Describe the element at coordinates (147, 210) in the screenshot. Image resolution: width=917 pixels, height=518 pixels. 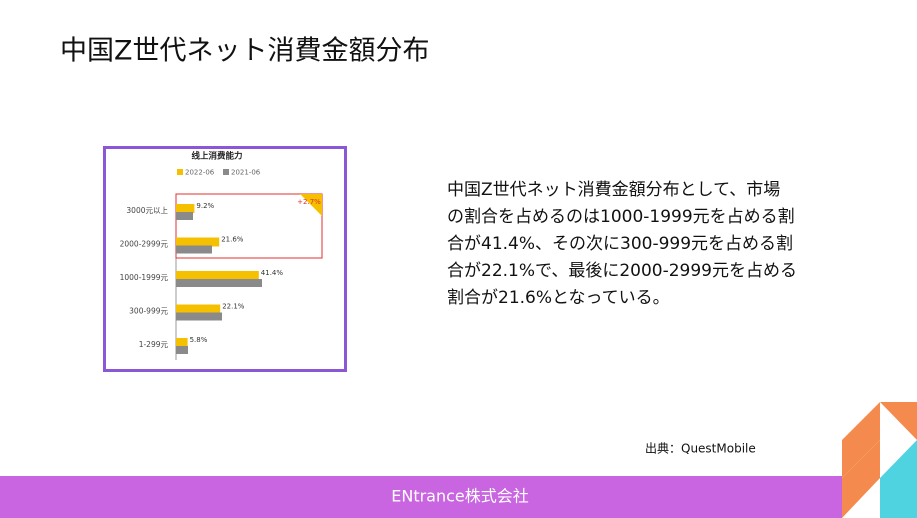
I see `category-label: 3000元以上` at that location.